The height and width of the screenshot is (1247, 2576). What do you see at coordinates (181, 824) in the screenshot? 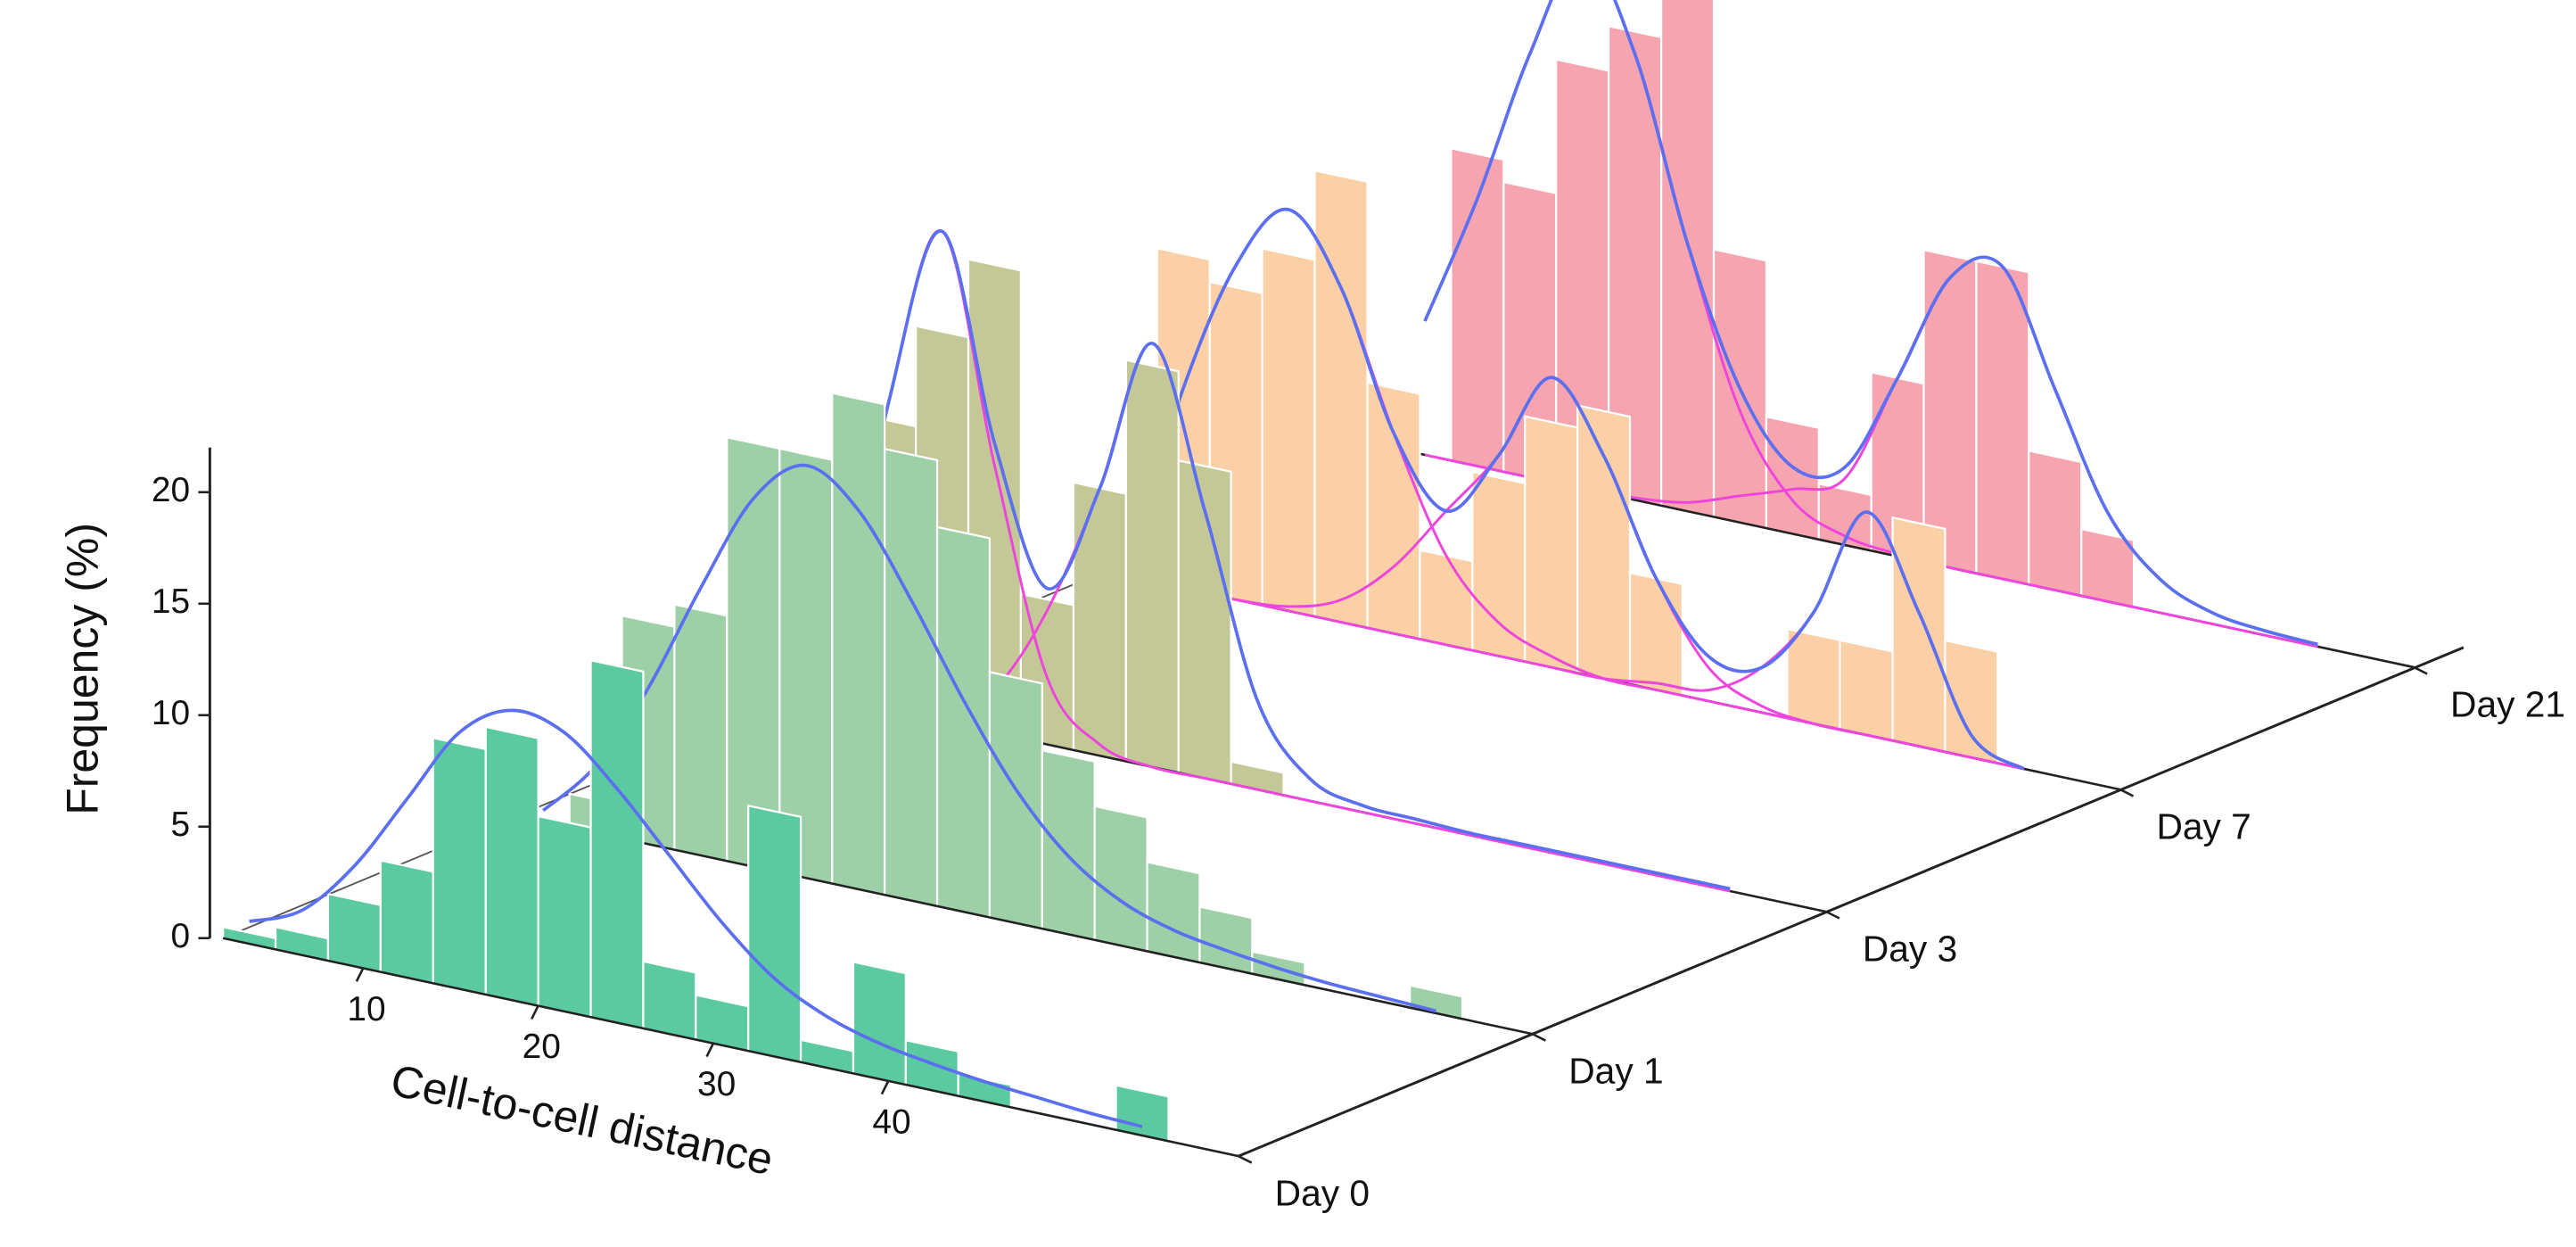
I see `y-tick-label: 5` at bounding box center [181, 824].